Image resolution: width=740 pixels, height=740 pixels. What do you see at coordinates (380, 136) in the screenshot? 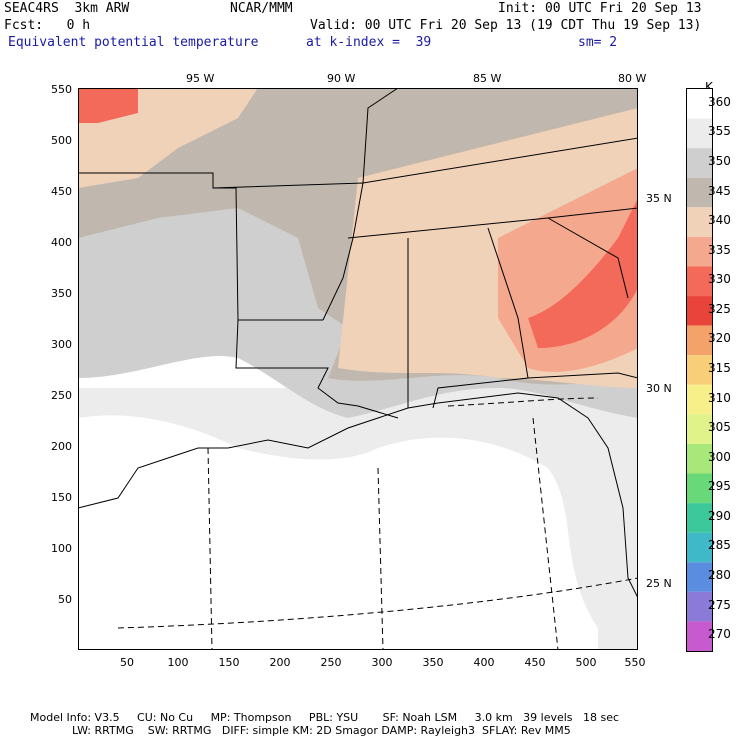
I see `border-mo` at bounding box center [380, 136].